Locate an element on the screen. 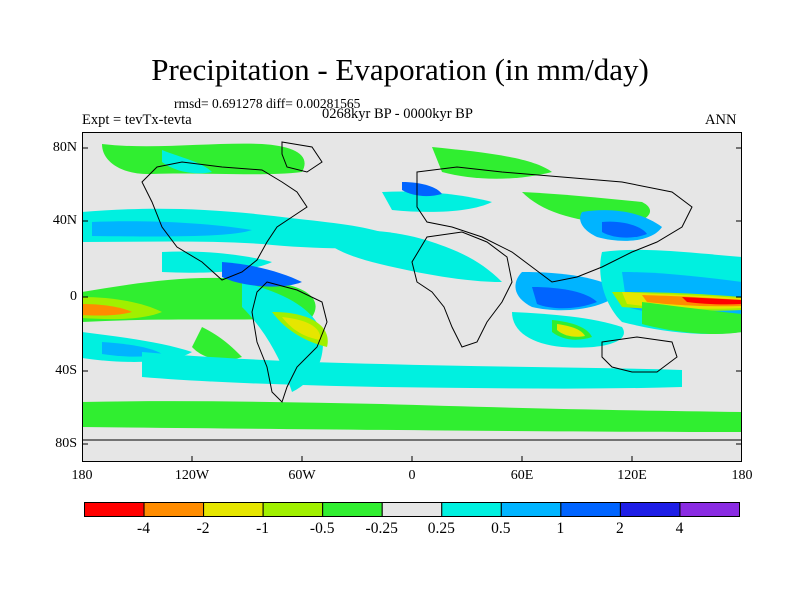  period-label: 0268kyr BP - 0000kyr BP is located at coordinates (397, 114).